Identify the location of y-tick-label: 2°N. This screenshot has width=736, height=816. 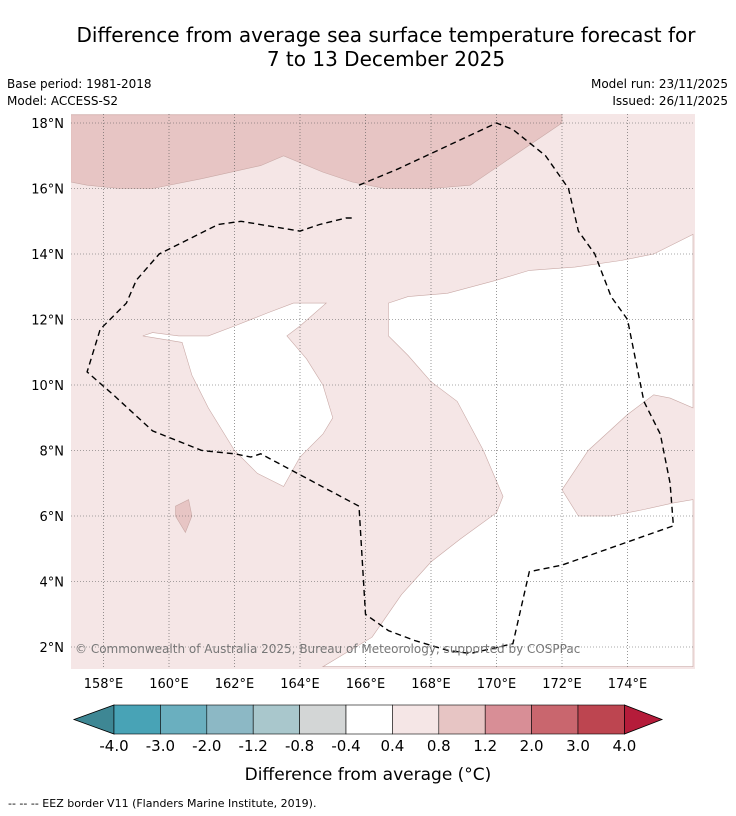
(52, 648).